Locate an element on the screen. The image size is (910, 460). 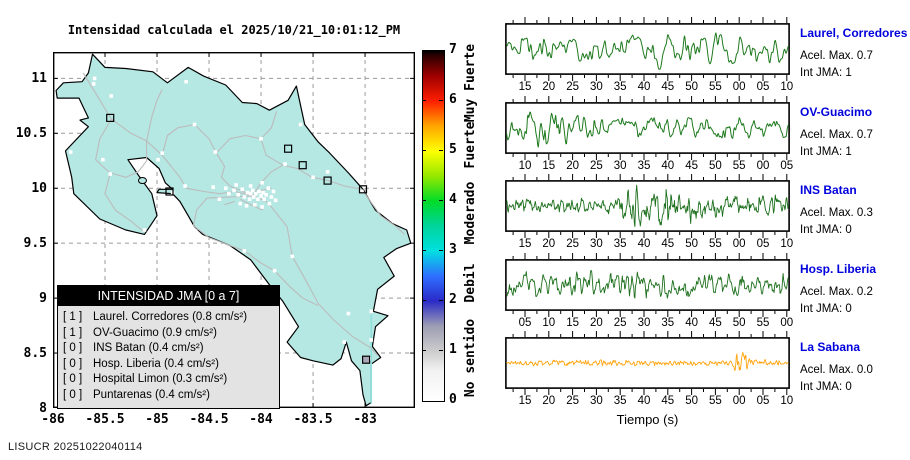
legend-entry-station: Hospital Limon (0.3 cm/s²) is located at coordinates (160, 379).